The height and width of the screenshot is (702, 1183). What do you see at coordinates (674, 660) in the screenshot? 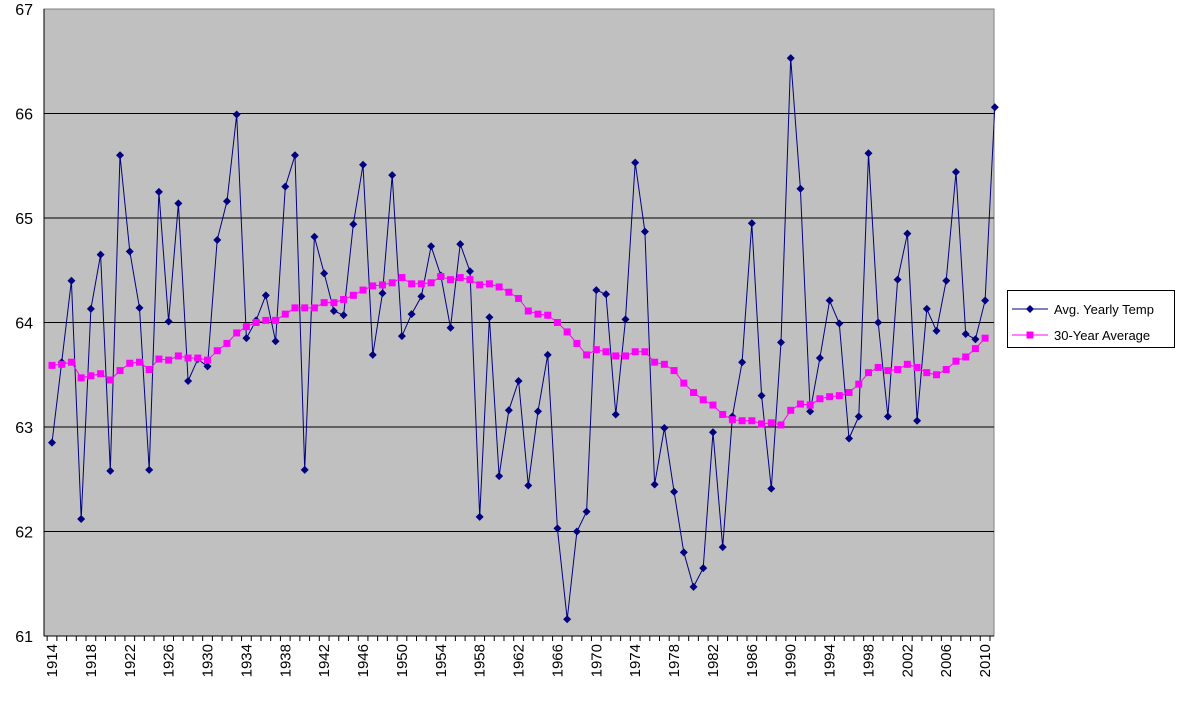
I see `x-tick-label: 1978` at bounding box center [674, 660].